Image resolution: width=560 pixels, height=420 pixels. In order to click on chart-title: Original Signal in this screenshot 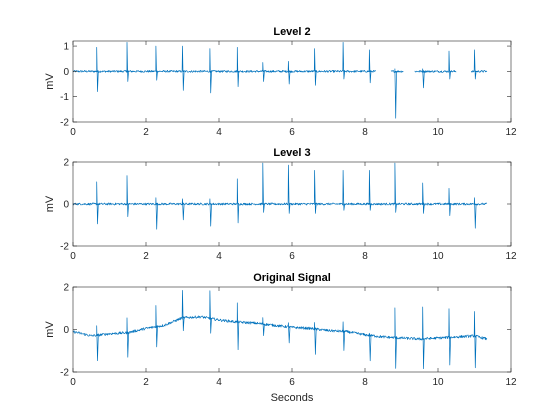, I will do `click(292, 278)`.